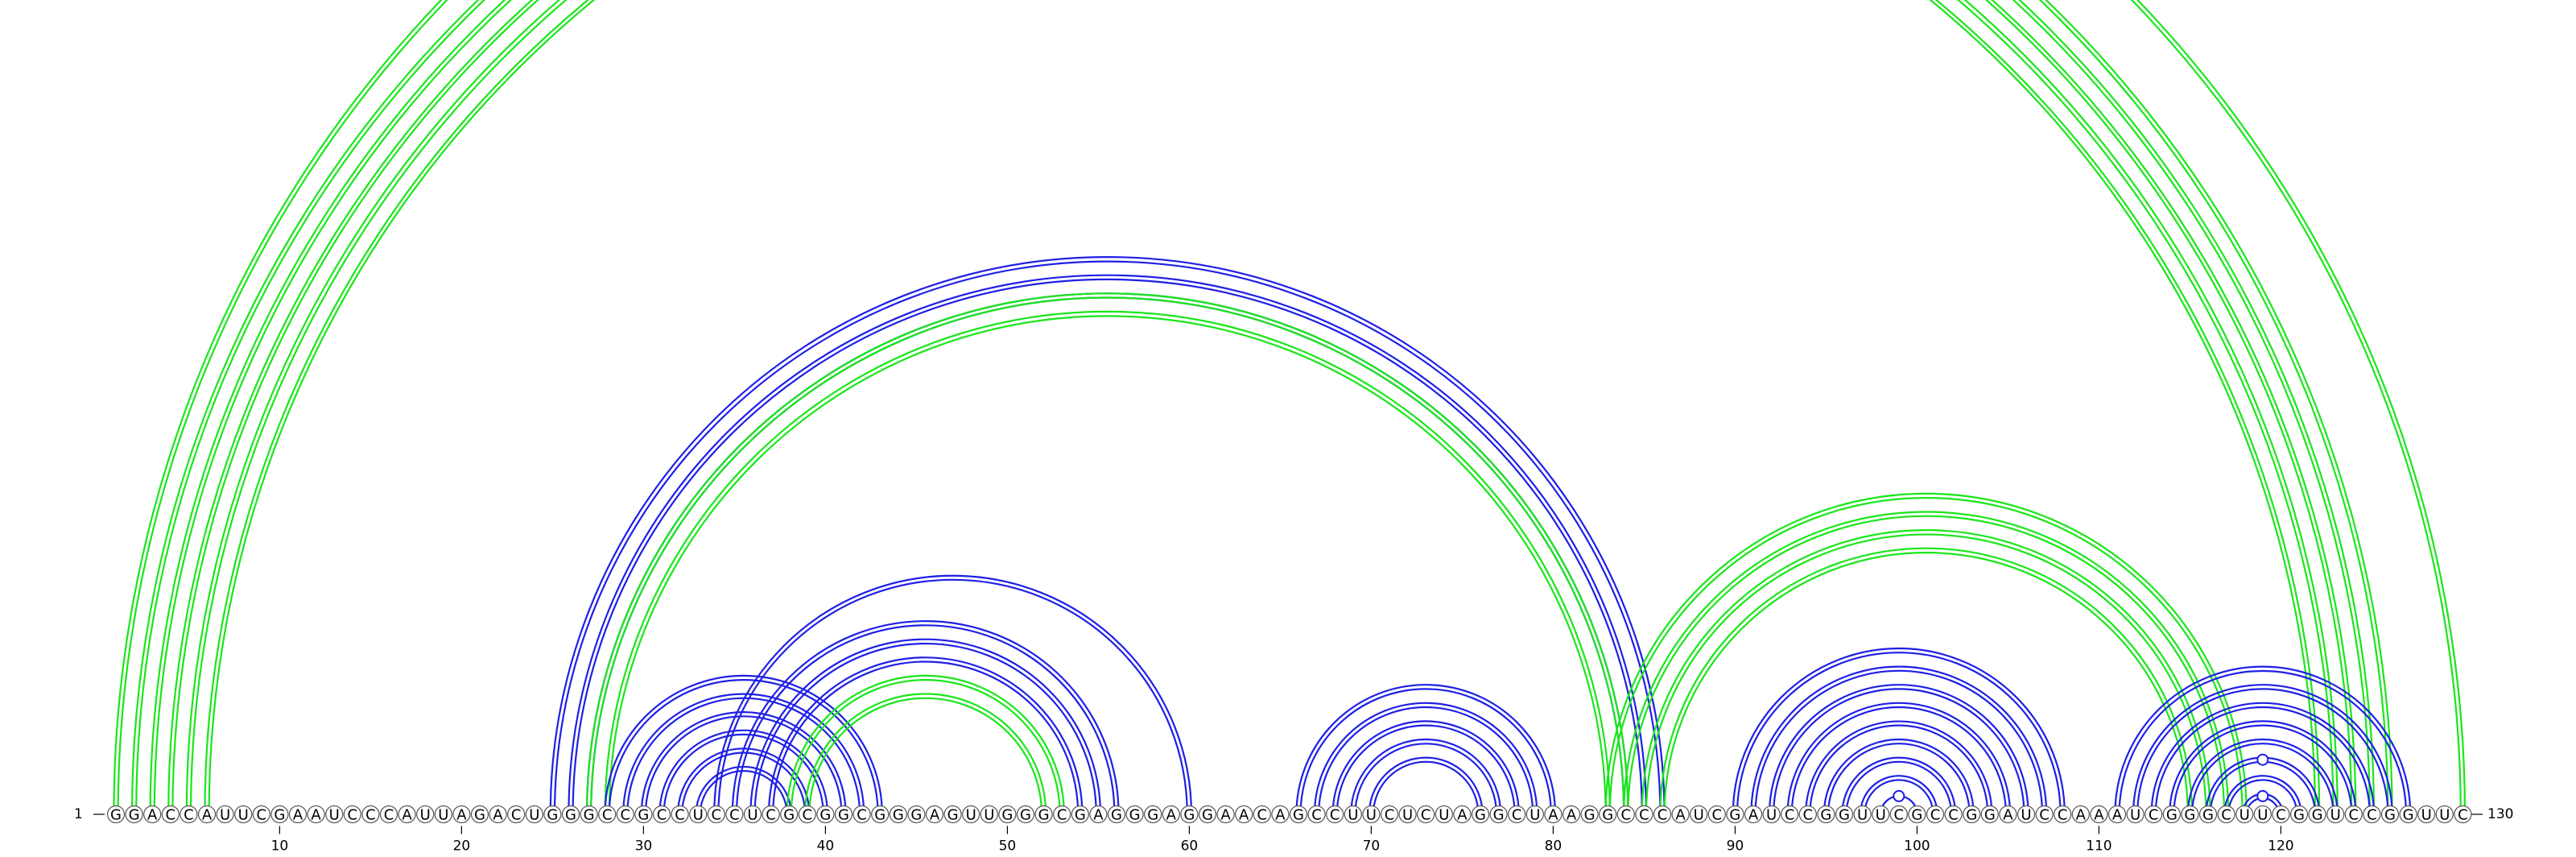  I want to click on nucleotide-3: A, so click(152, 814).